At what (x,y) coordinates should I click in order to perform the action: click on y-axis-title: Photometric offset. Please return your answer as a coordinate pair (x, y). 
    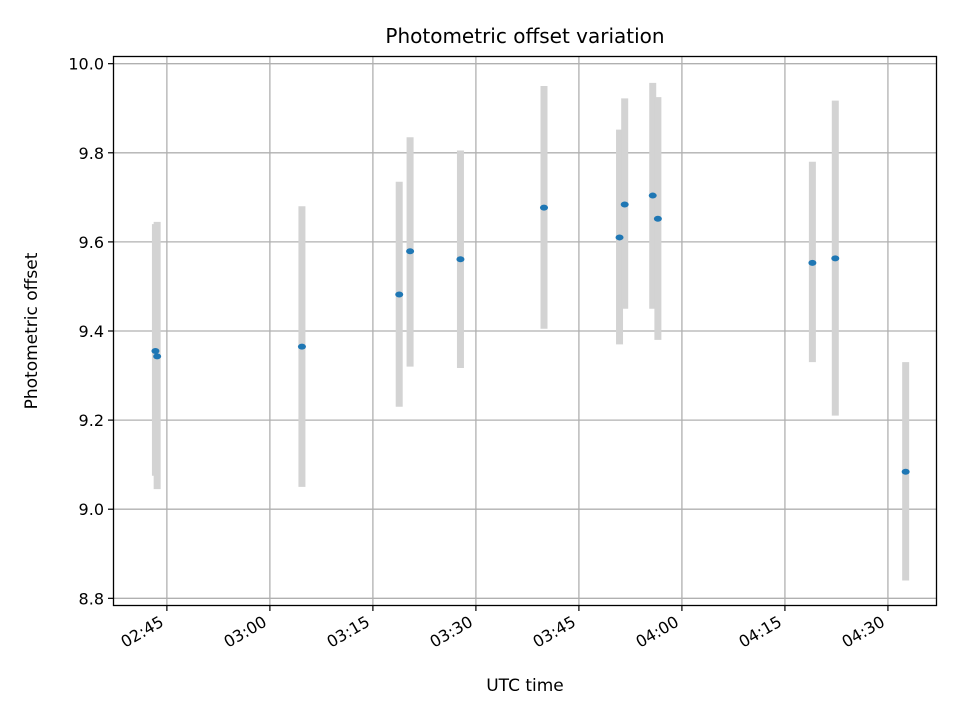
    Looking at the image, I should click on (32, 330).